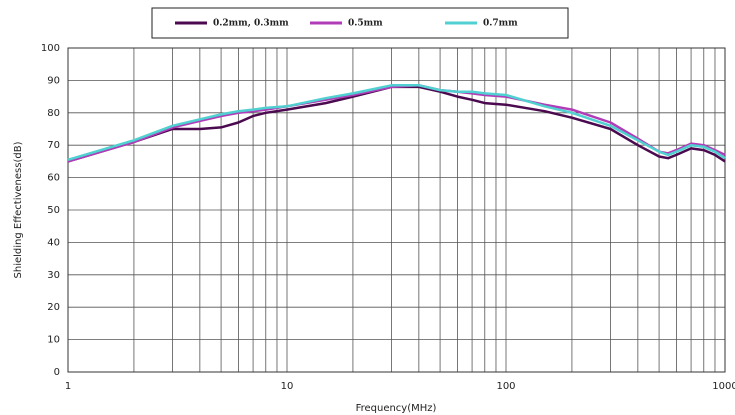  Describe the element at coordinates (53, 80) in the screenshot. I see `y-tick-label: 90` at that location.